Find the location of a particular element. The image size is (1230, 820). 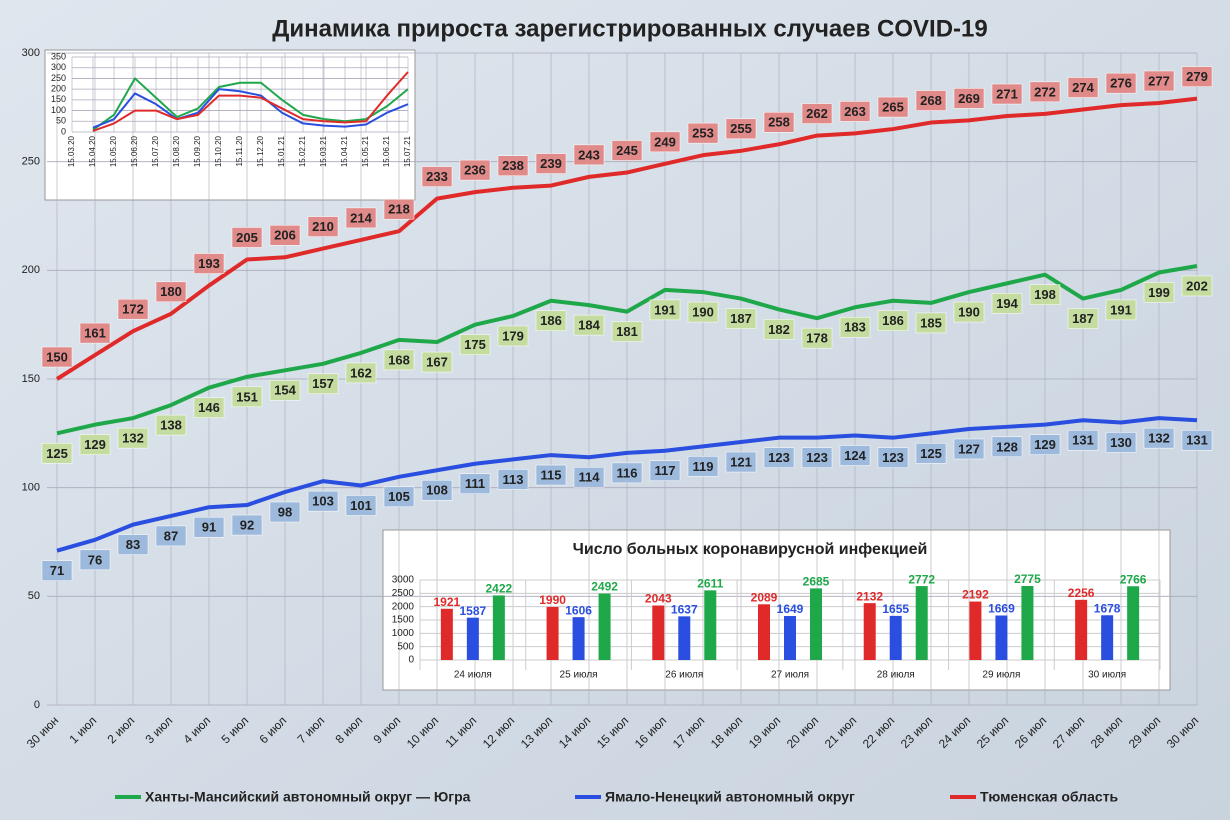

x-tick-label: 15.07.20 is located at coordinates (155, 151).